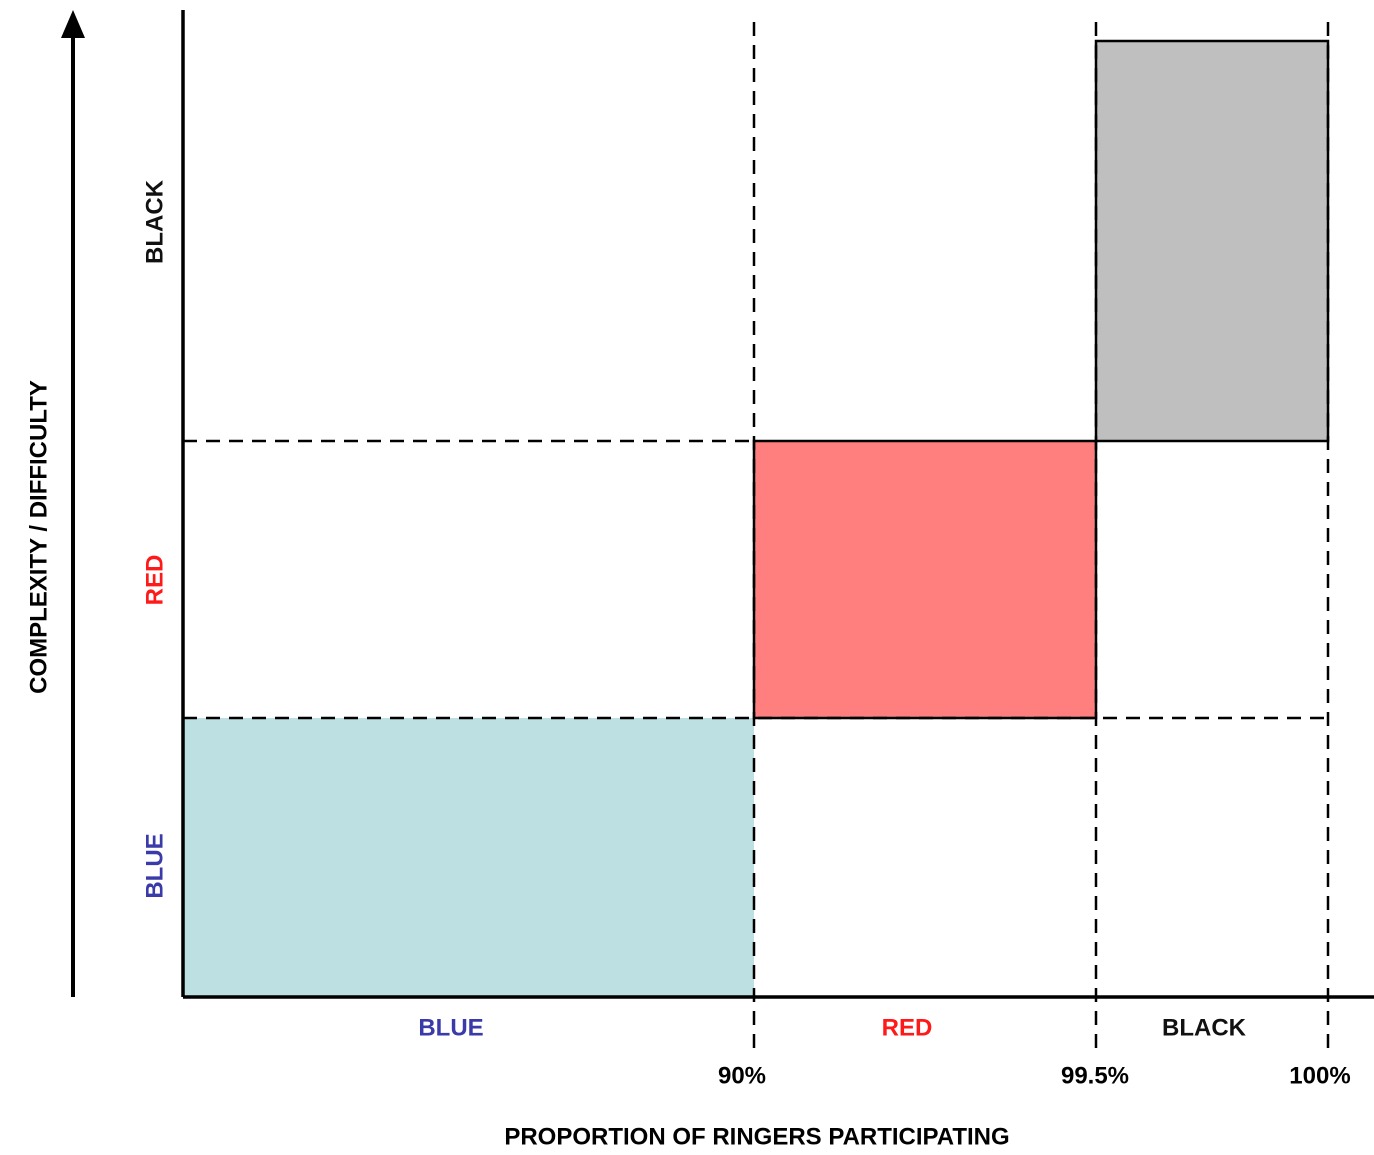 This screenshot has width=1374, height=1155. Describe the element at coordinates (468, 857) in the screenshot. I see `blue-block` at that location.